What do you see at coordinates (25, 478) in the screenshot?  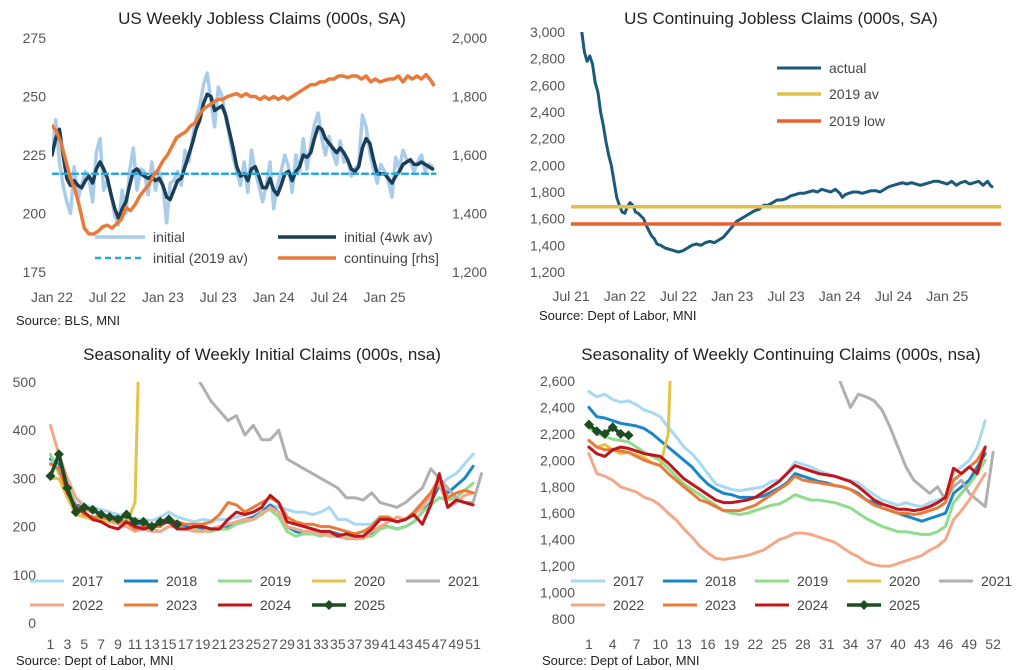 I see `y-tick-label: 300` at bounding box center [25, 478].